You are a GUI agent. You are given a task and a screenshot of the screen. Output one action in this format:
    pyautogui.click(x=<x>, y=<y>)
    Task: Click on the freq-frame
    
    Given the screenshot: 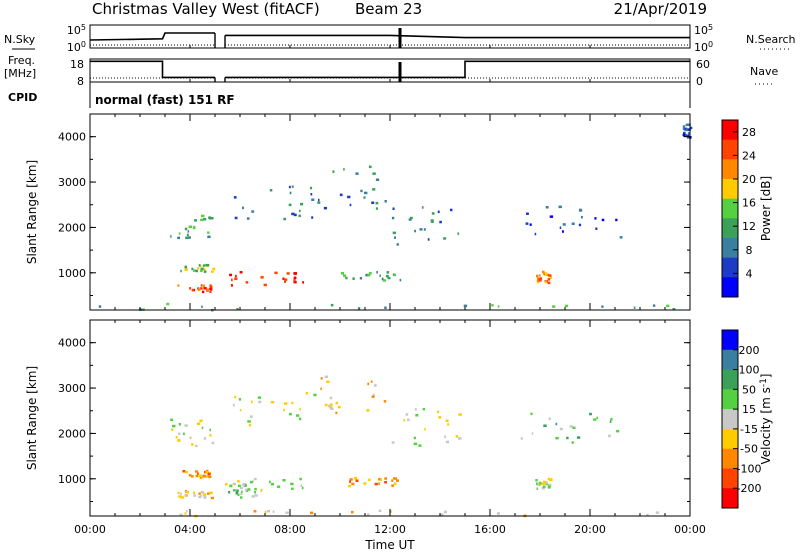 What is the action you would take?
    pyautogui.click(x=390, y=70)
    